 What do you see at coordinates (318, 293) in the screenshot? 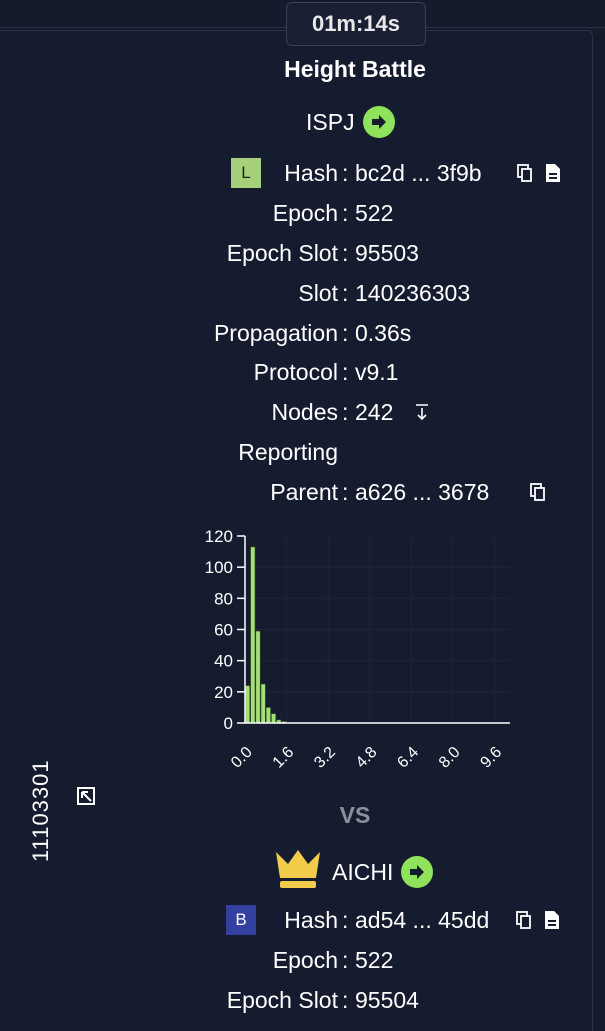
I see `field-label: Slot` at bounding box center [318, 293].